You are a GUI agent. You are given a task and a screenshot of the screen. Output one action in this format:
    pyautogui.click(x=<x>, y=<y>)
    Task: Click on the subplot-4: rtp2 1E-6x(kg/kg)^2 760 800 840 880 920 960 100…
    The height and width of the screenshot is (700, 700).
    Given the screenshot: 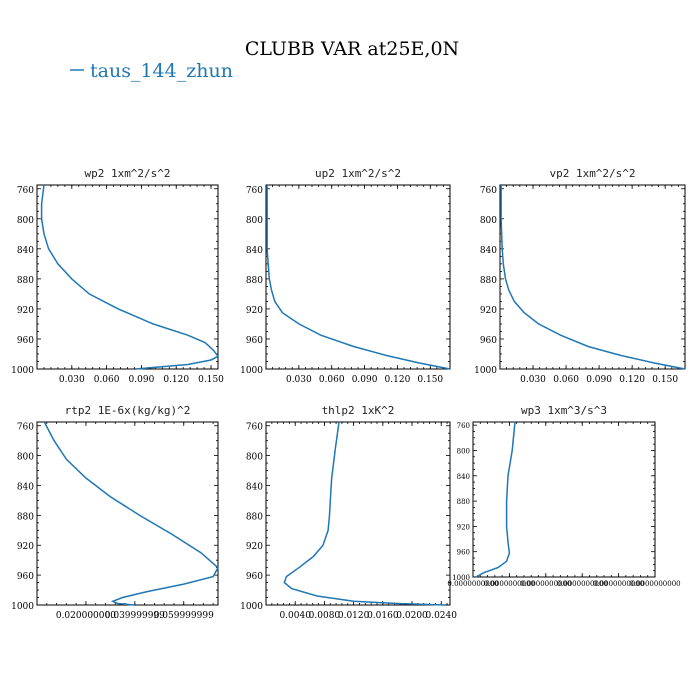 What is the action you would take?
    pyautogui.click(x=115, y=512)
    